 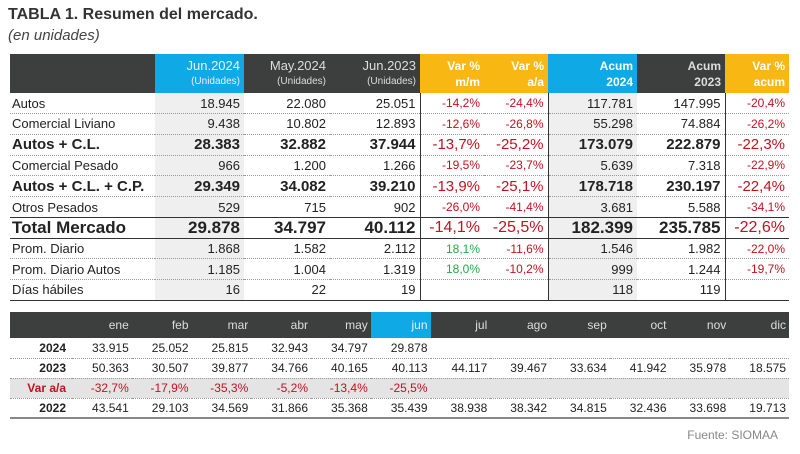 I want to click on cell: 19, so click(x=375, y=290).